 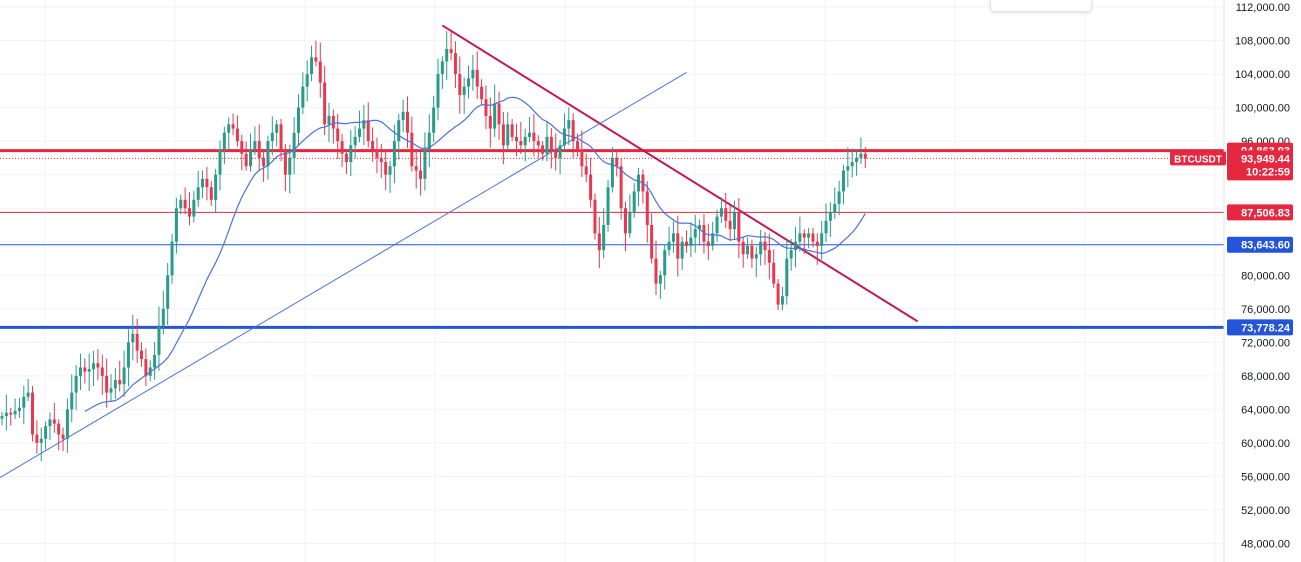 What do you see at coordinates (1262, 42) in the screenshot?
I see `y-tick-label: 108,000.00` at bounding box center [1262, 42].